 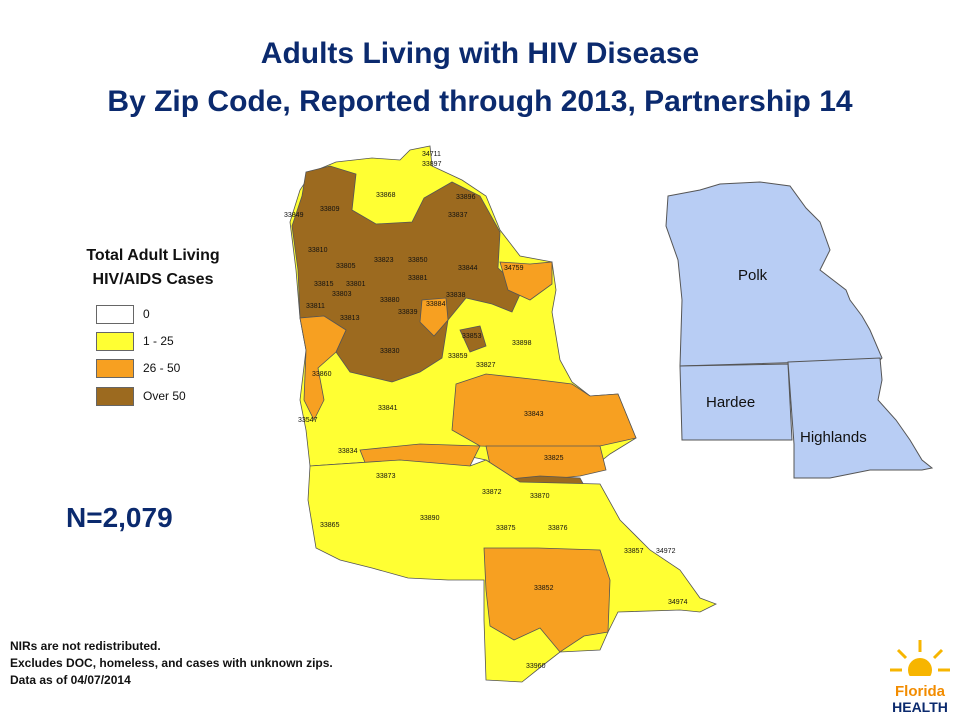 What do you see at coordinates (634, 551) in the screenshot?
I see `zip-label: 33857` at bounding box center [634, 551].